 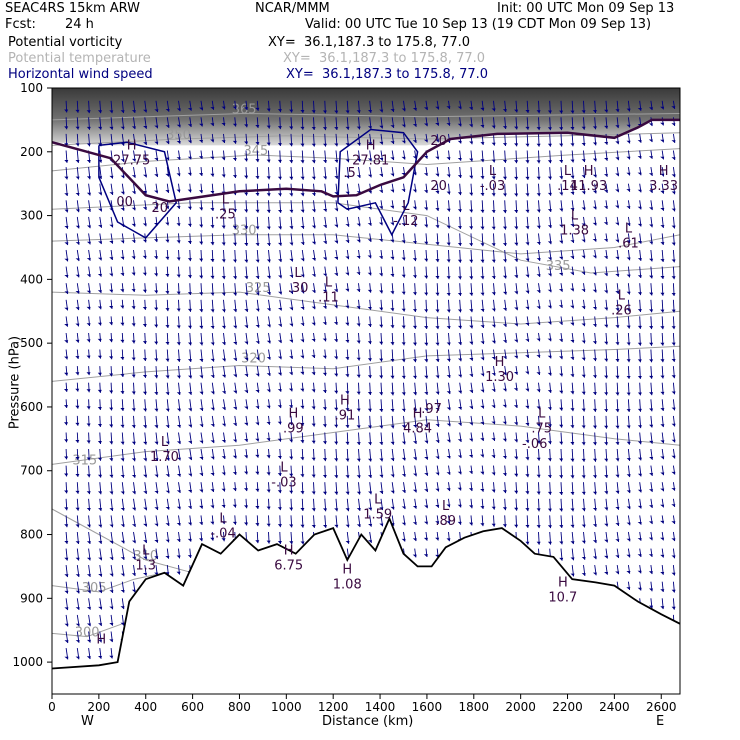 What do you see at coordinates (131, 160) in the screenshot?
I see `marker-value: 27.75` at bounding box center [131, 160].